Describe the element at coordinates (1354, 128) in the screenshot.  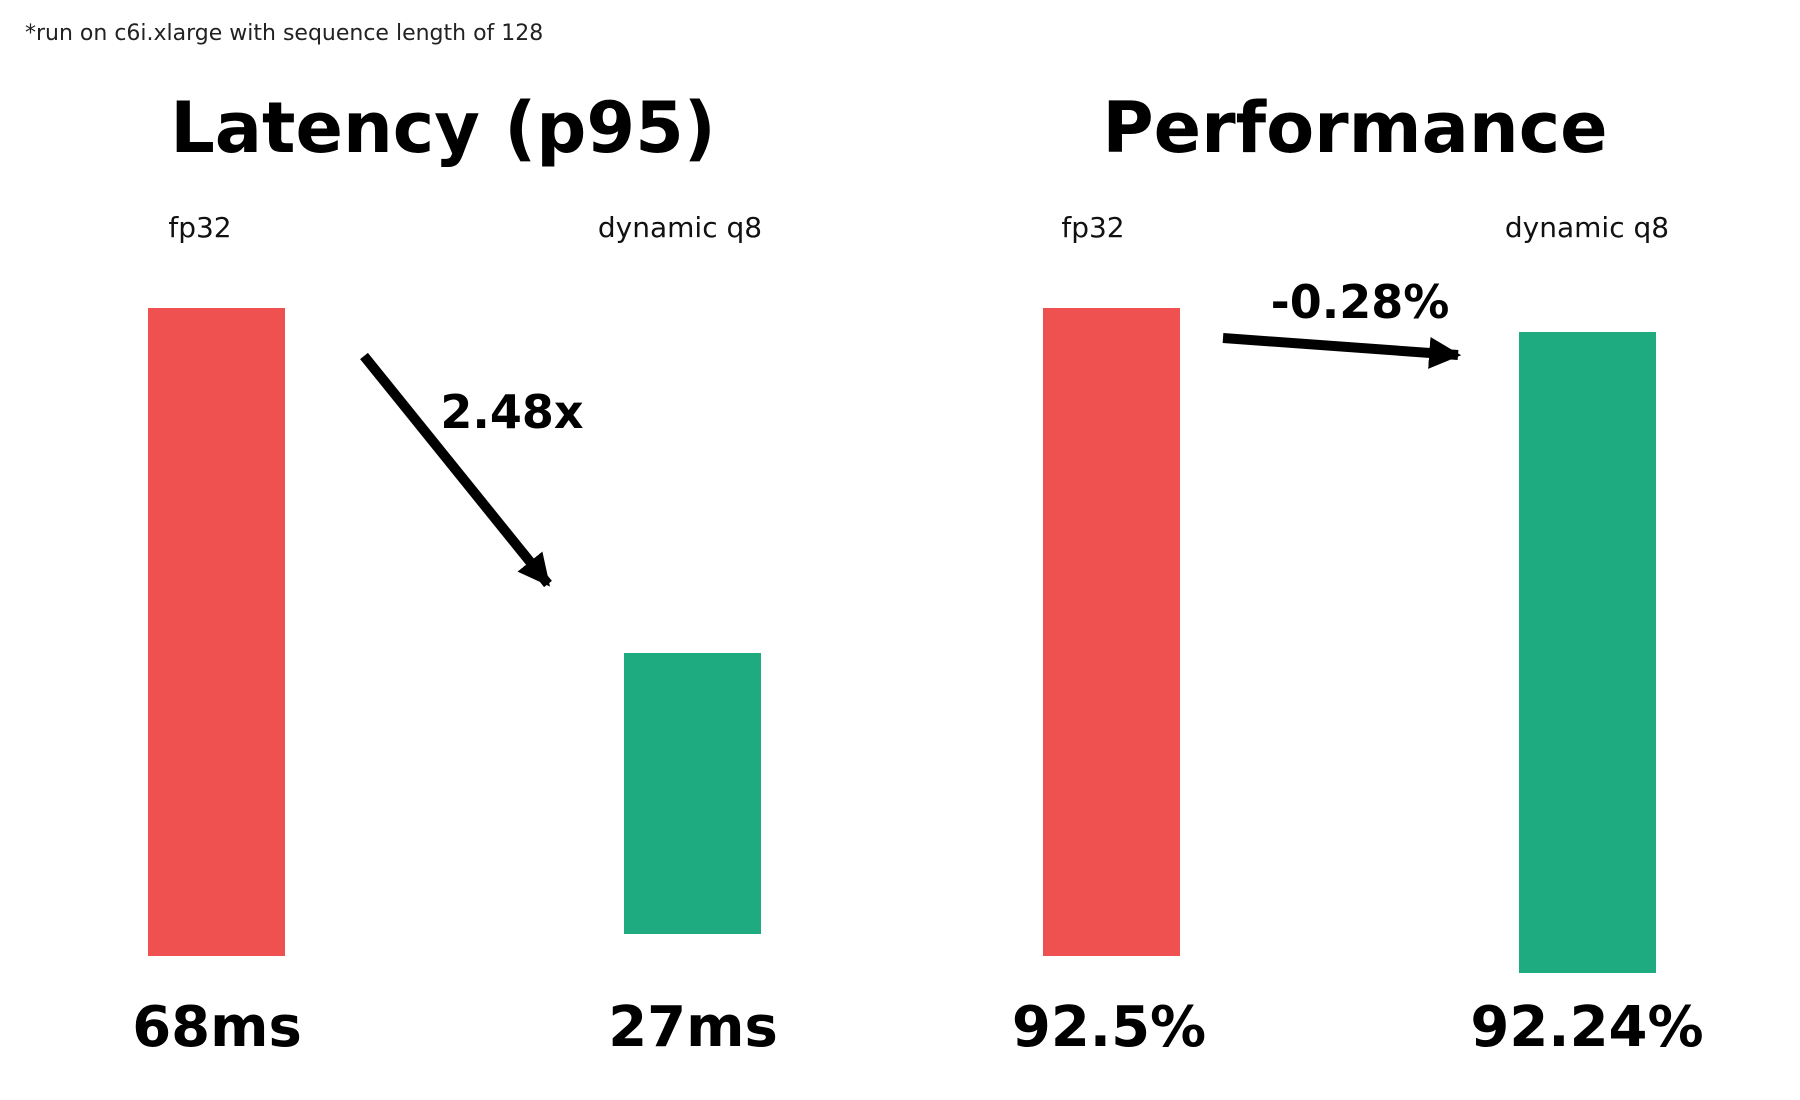
I see `performance-title: Performance` at that location.